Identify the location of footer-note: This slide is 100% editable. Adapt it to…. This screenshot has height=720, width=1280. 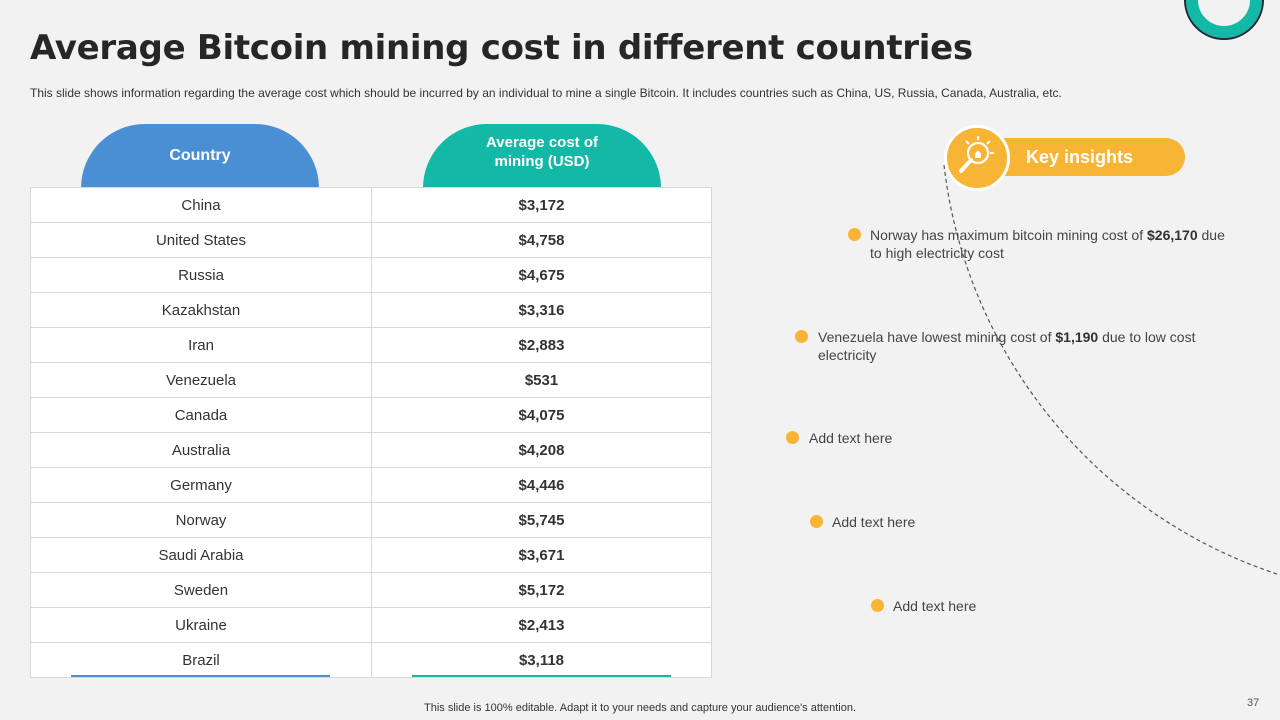
(640, 708).